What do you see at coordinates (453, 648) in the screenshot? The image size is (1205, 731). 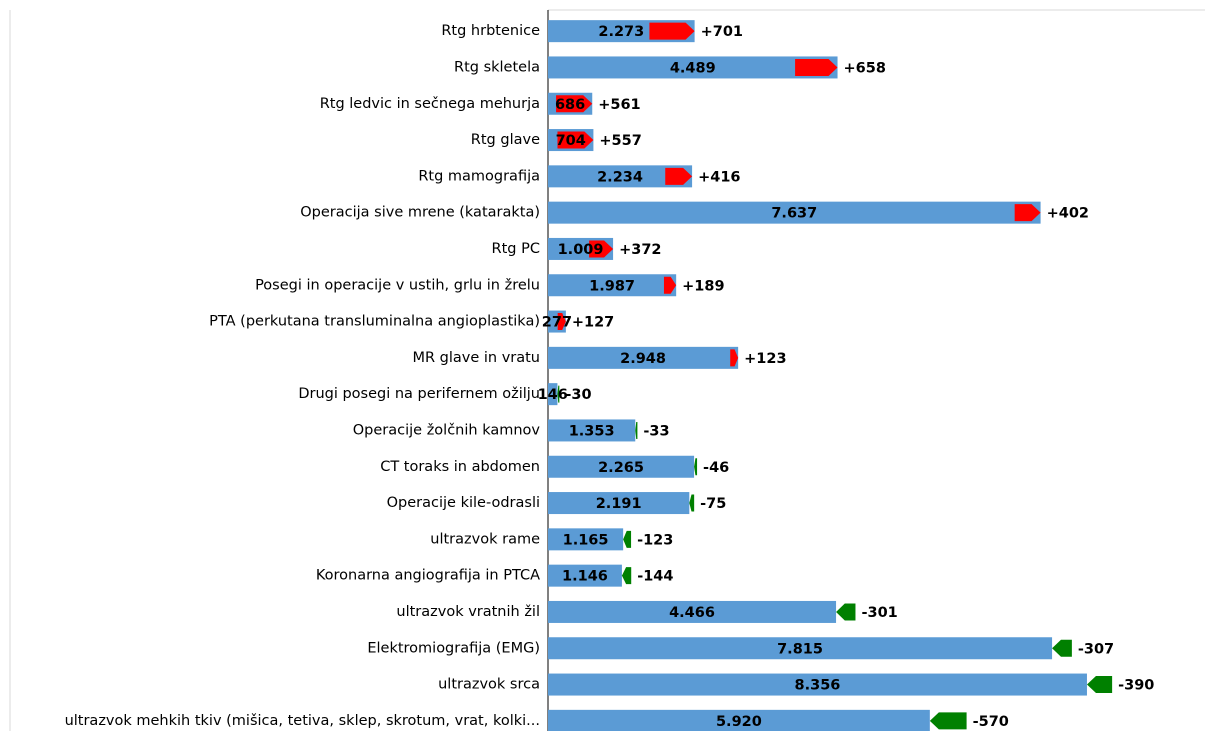 I see `category-label: Elektromiografija (EMG)` at bounding box center [453, 648].